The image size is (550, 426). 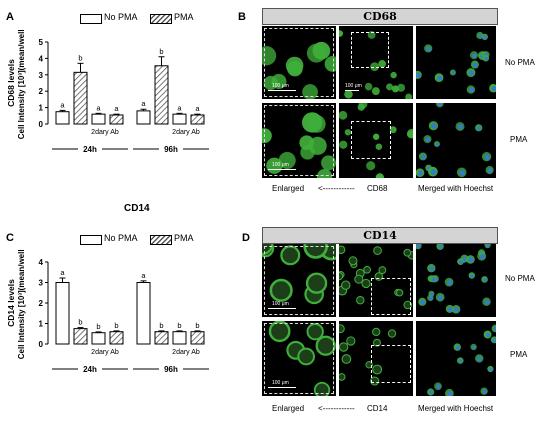 What do you see at coordinates (91, 19) in the screenshot?
I see `legend-swatch-open` at bounding box center [91, 19].